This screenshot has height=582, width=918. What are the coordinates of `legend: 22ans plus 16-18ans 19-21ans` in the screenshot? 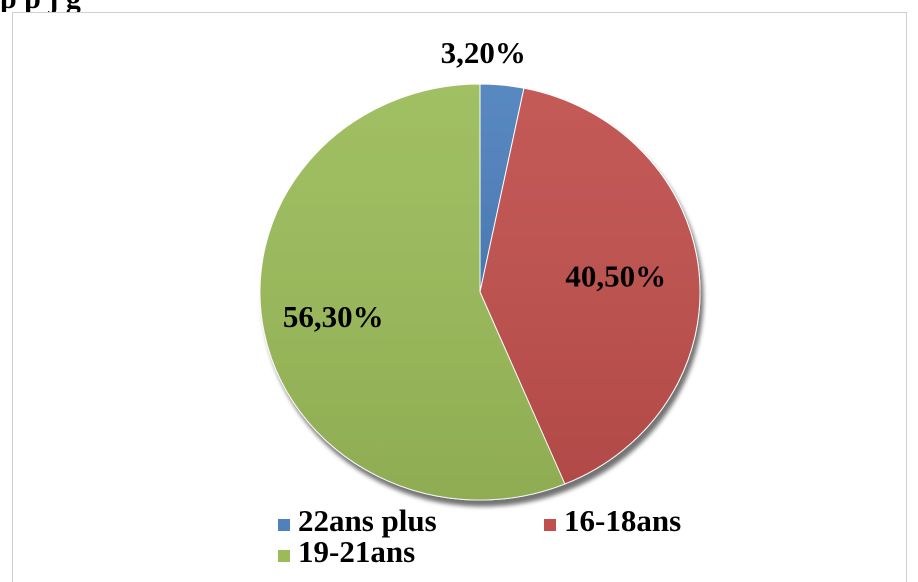 It's located at (479, 536).